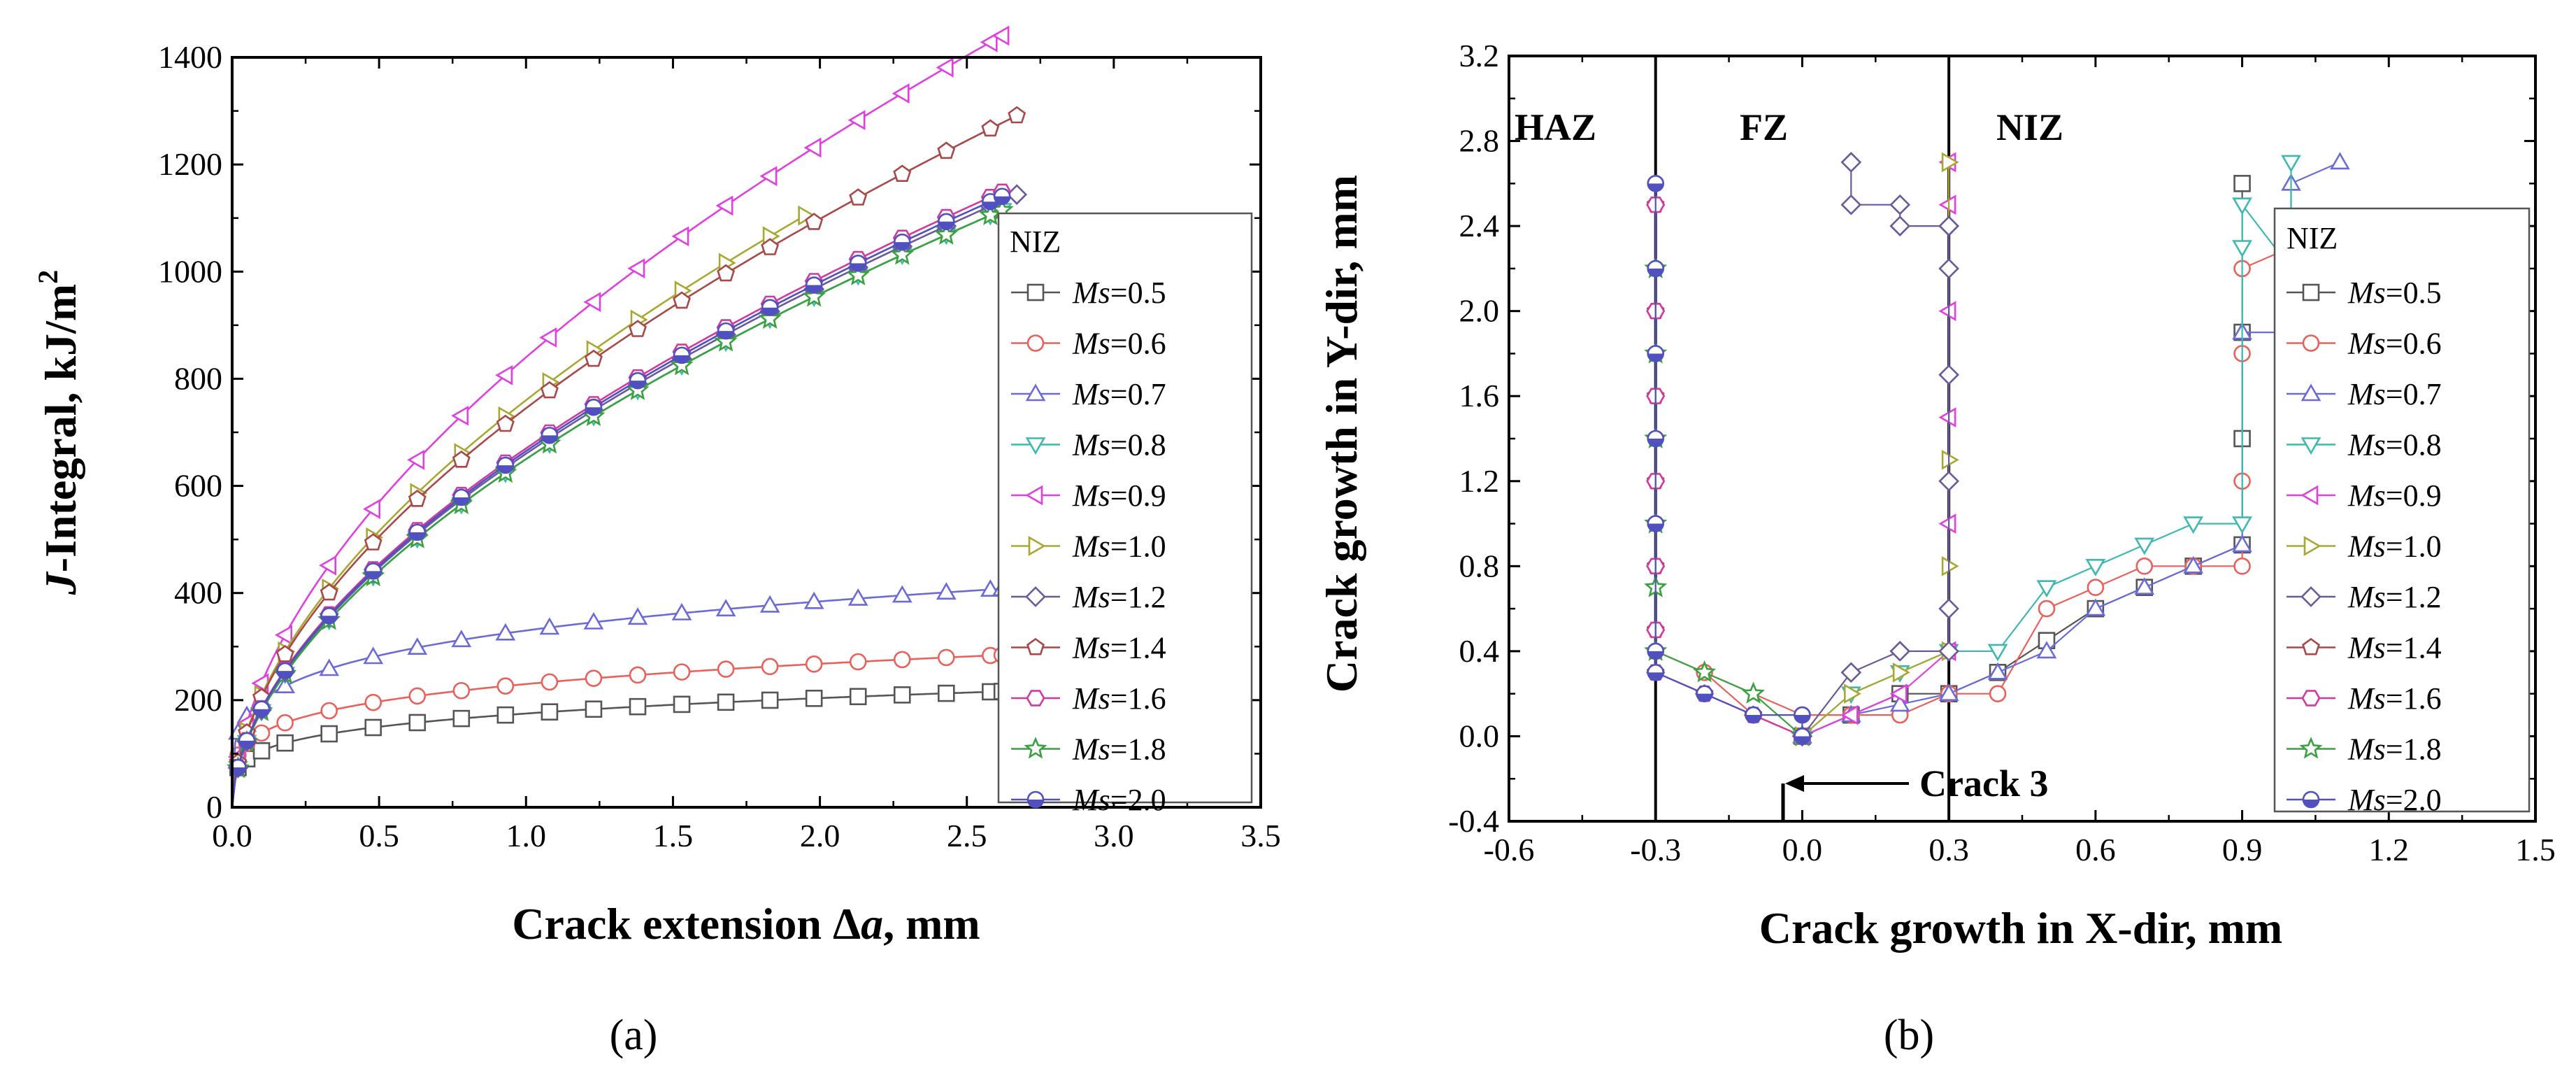  I want to click on panel-a-legend-item-ms-0-8: Ms=0.8, so click(1088, 445).